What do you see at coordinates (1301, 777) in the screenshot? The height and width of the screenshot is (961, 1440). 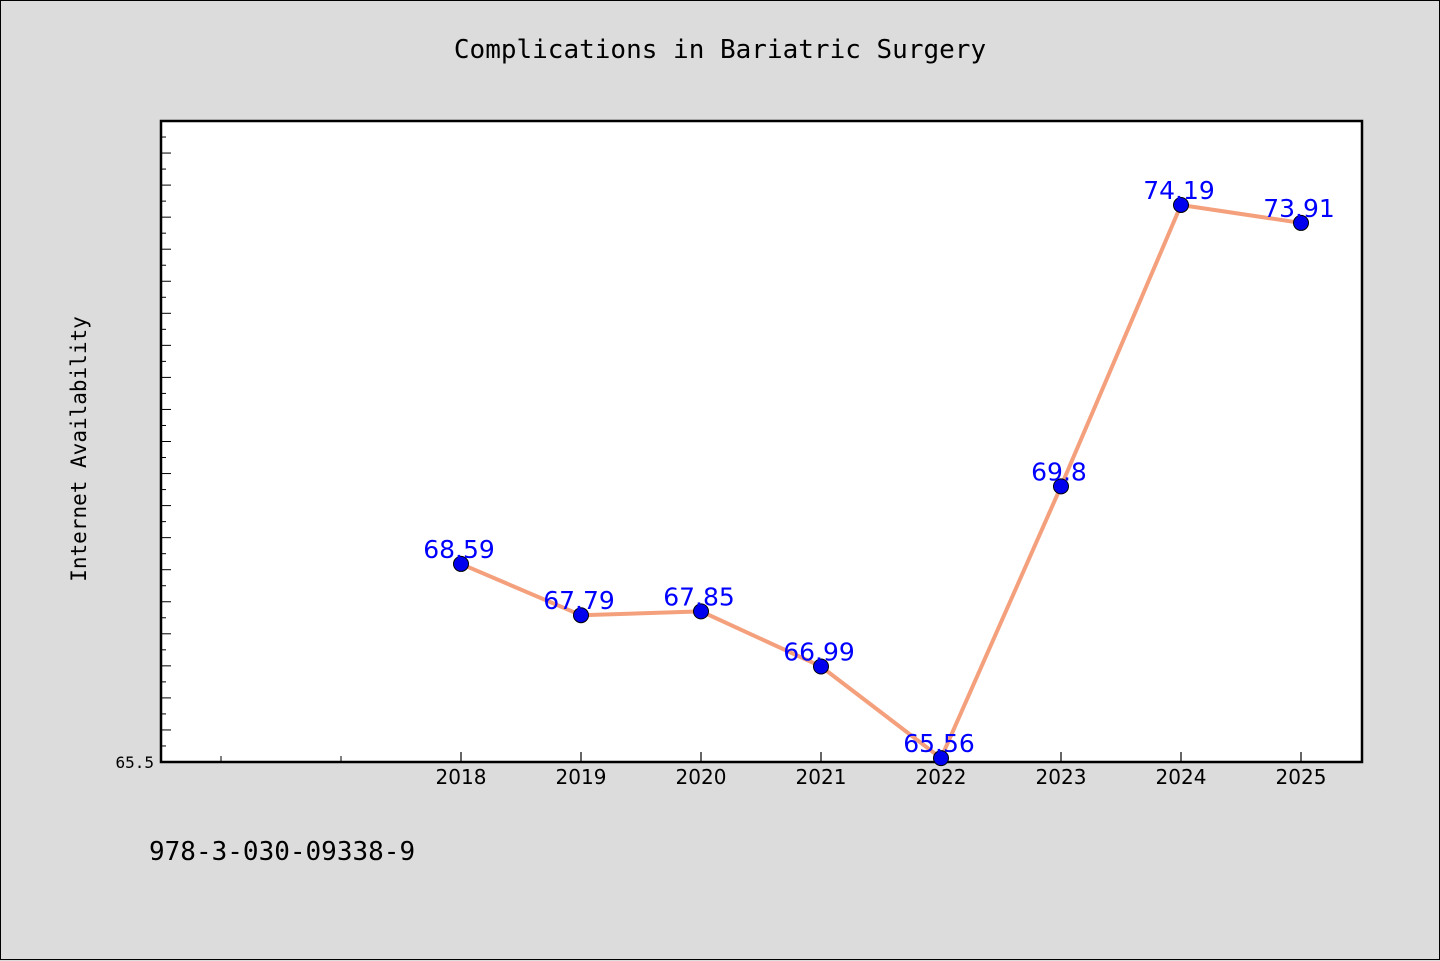 I see `x-tick-label: 2025` at bounding box center [1301, 777].